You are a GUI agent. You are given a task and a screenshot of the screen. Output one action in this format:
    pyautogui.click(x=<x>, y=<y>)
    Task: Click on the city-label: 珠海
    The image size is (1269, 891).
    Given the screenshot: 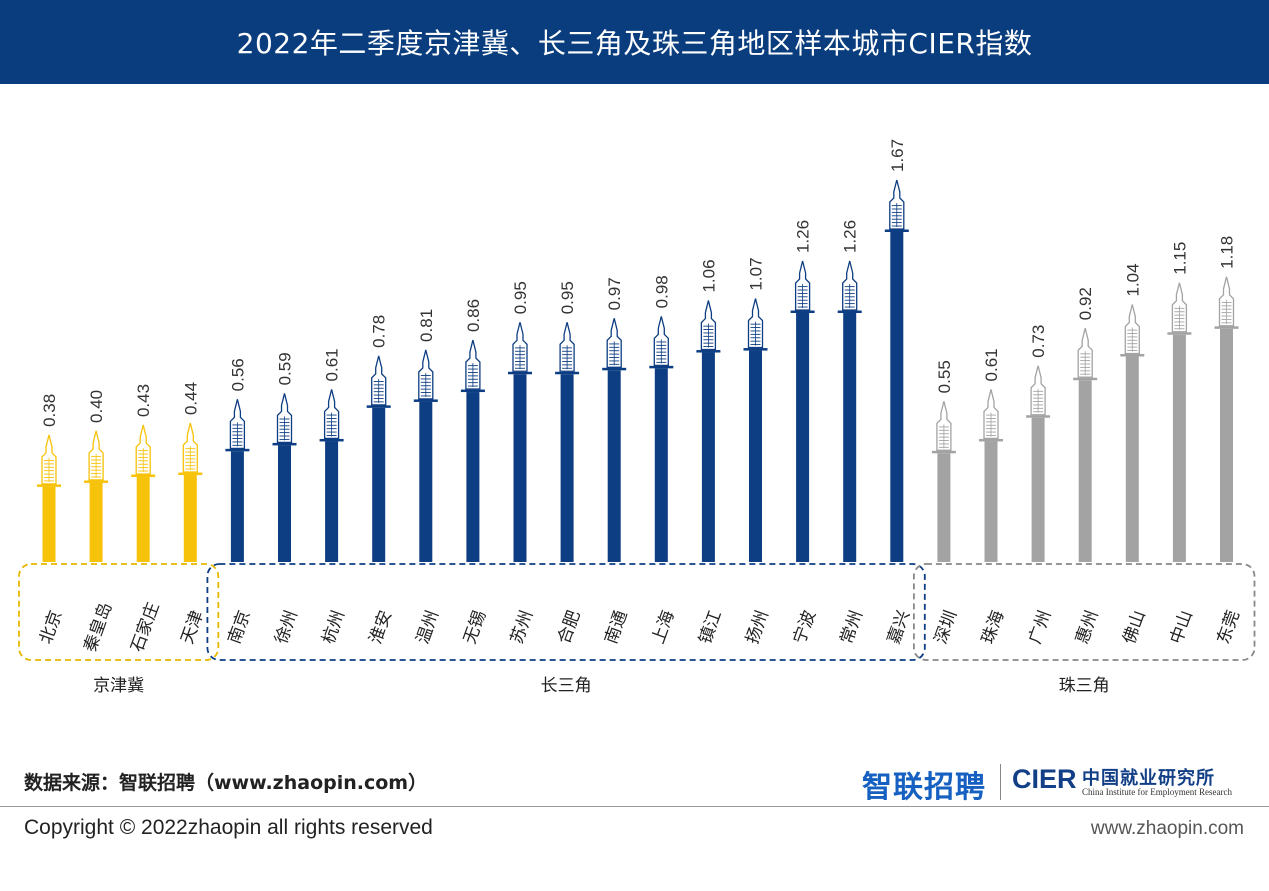 What is the action you would take?
    pyautogui.click(x=993, y=627)
    